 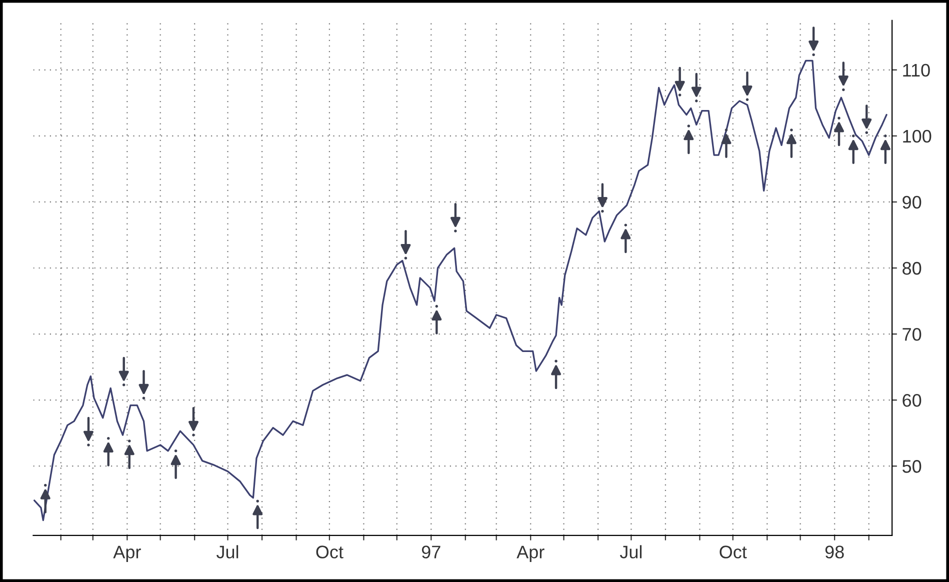 I want to click on x-tick-label: 97, so click(x=431, y=552).